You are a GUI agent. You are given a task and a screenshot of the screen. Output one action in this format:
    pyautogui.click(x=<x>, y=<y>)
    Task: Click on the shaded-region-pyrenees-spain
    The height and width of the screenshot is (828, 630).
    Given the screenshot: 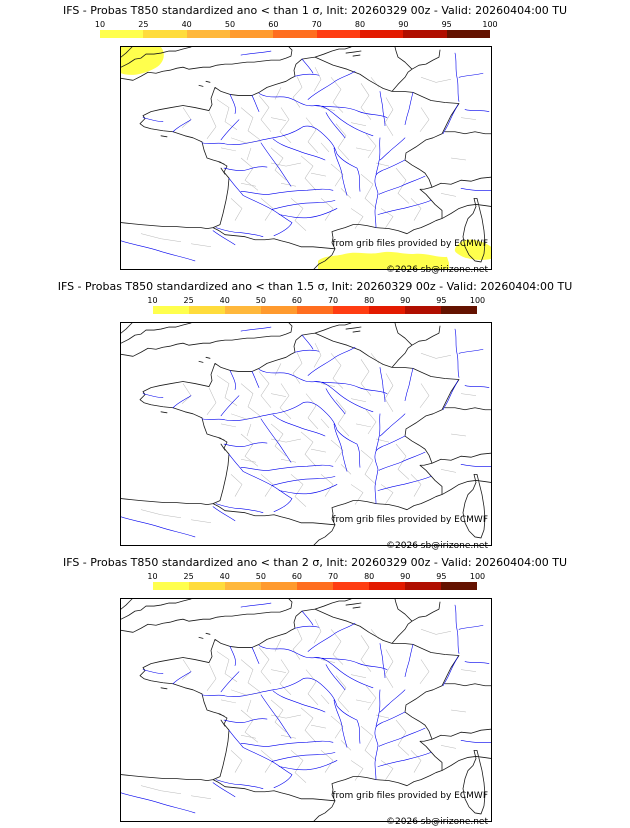 What is the action you would take?
    pyautogui.click(x=383, y=260)
    